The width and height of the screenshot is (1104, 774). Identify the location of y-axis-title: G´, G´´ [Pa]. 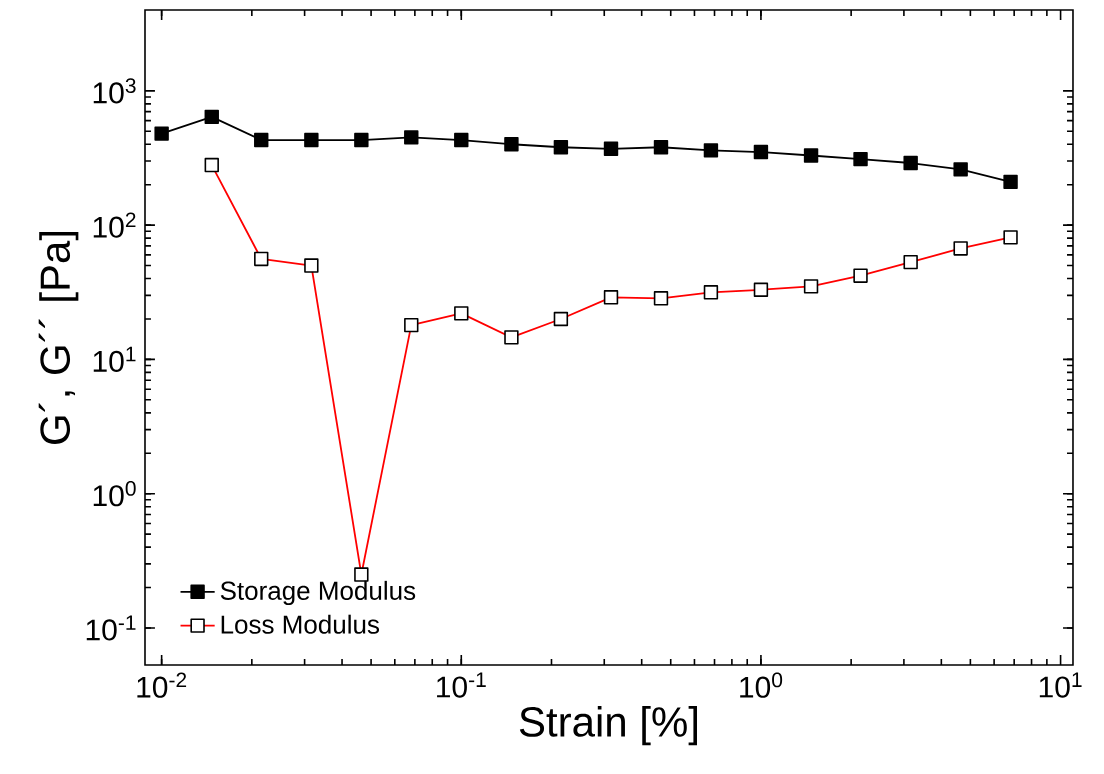
(58, 337).